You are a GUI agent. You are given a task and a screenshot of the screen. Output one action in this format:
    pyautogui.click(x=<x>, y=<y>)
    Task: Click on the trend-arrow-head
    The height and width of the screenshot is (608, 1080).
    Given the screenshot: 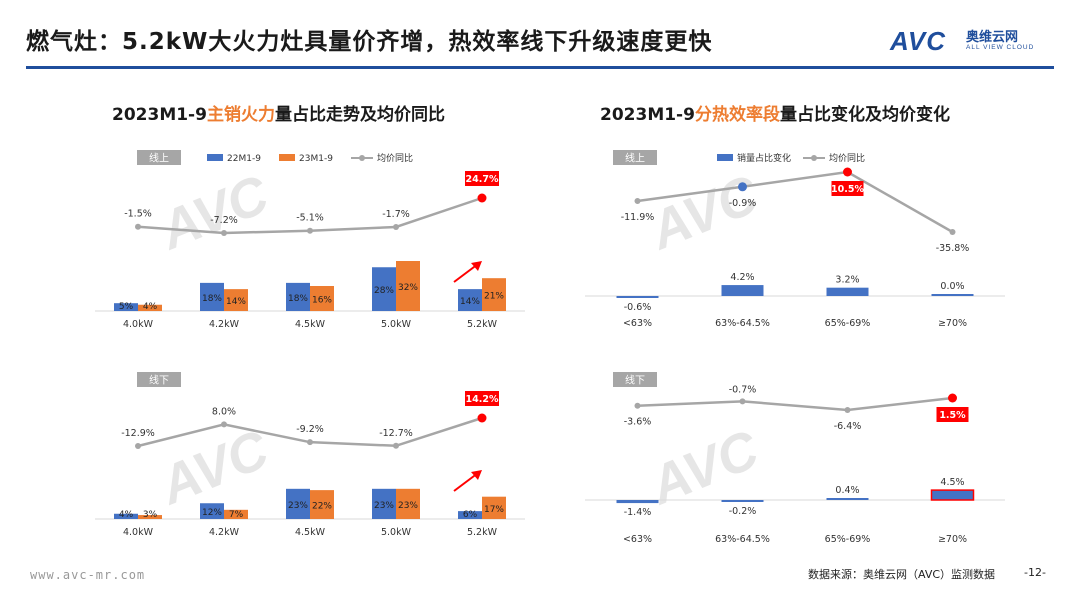 What is the action you would take?
    pyautogui.click(x=476, y=475)
    